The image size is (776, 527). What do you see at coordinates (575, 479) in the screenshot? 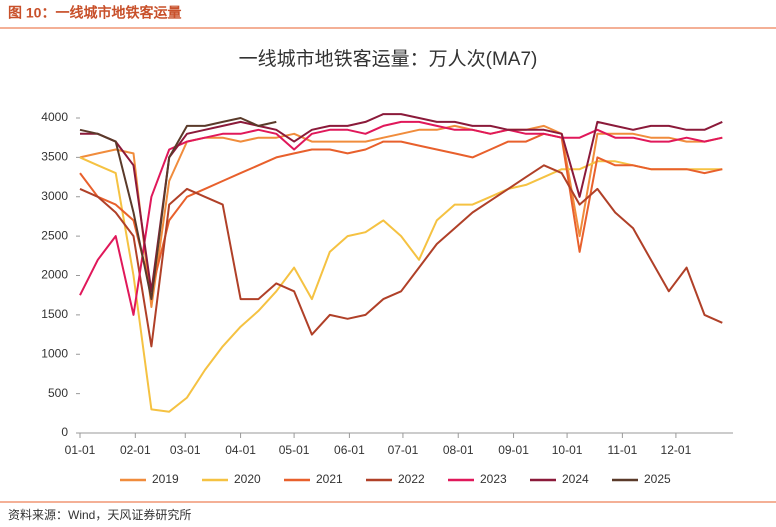
I see `legend-label: 2024` at bounding box center [575, 479].